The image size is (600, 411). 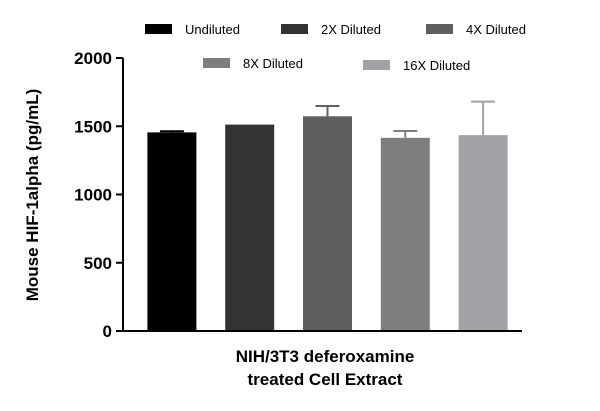 What do you see at coordinates (93, 195) in the screenshot?
I see `y-tick-label: 1000` at bounding box center [93, 195].